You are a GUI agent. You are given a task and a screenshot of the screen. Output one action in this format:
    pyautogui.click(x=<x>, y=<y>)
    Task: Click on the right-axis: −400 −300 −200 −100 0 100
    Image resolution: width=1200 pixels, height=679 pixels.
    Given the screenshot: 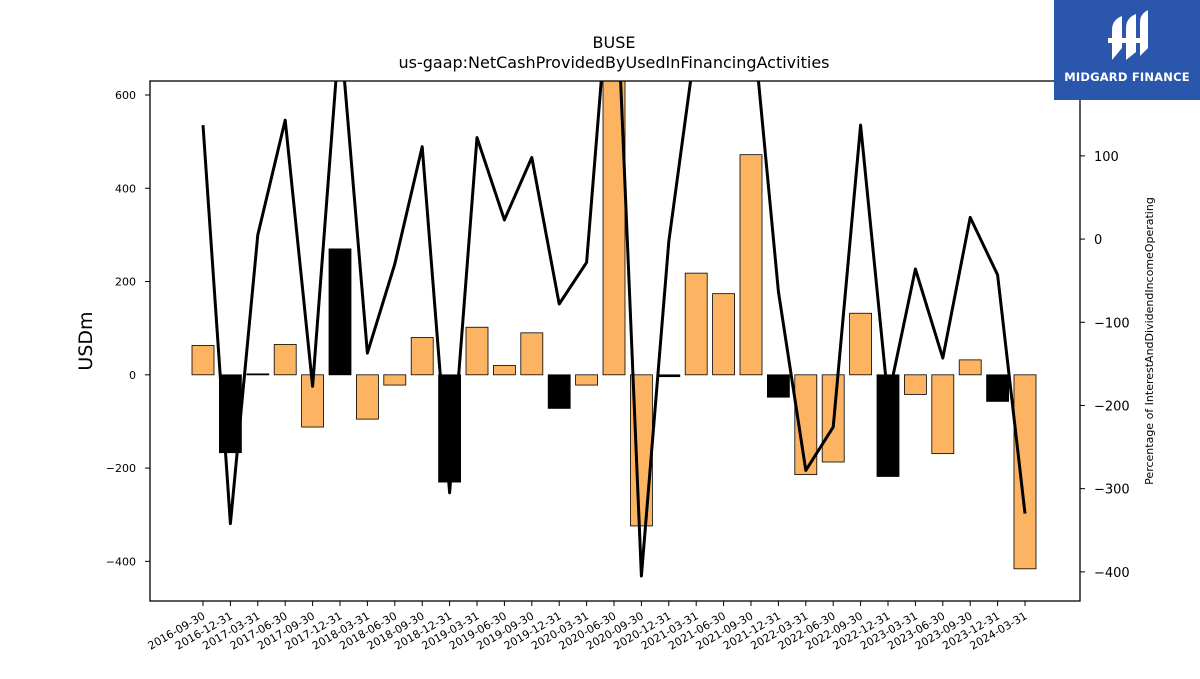 What is the action you would take?
    pyautogui.click(x=1105, y=365)
    